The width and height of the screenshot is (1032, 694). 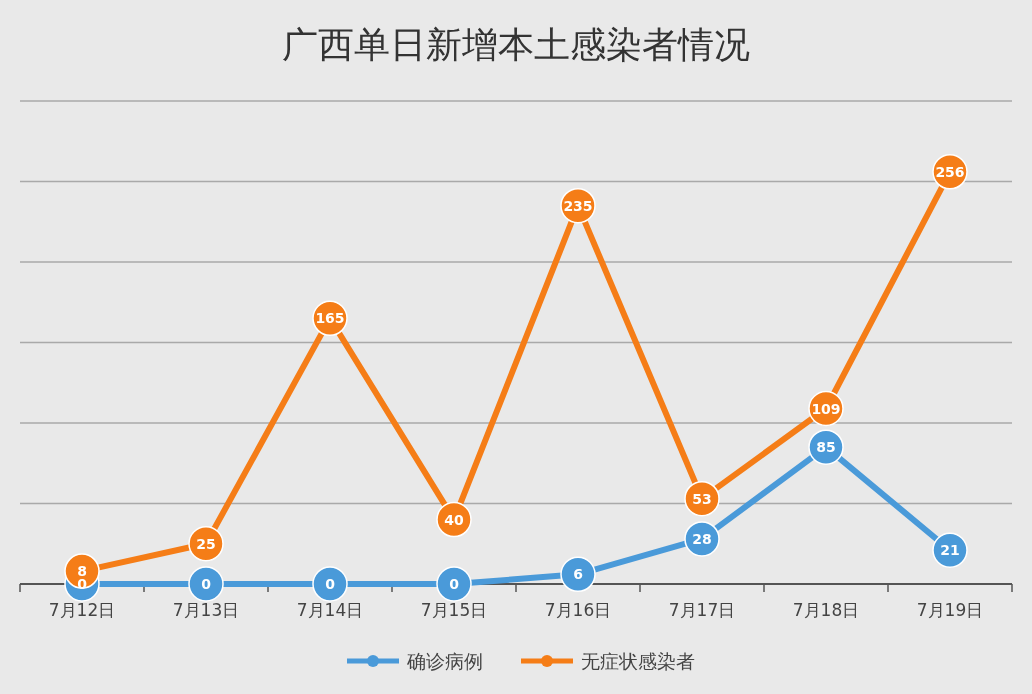 What do you see at coordinates (826, 610) in the screenshot?
I see `x-tick-label: 7月18日` at bounding box center [826, 610].